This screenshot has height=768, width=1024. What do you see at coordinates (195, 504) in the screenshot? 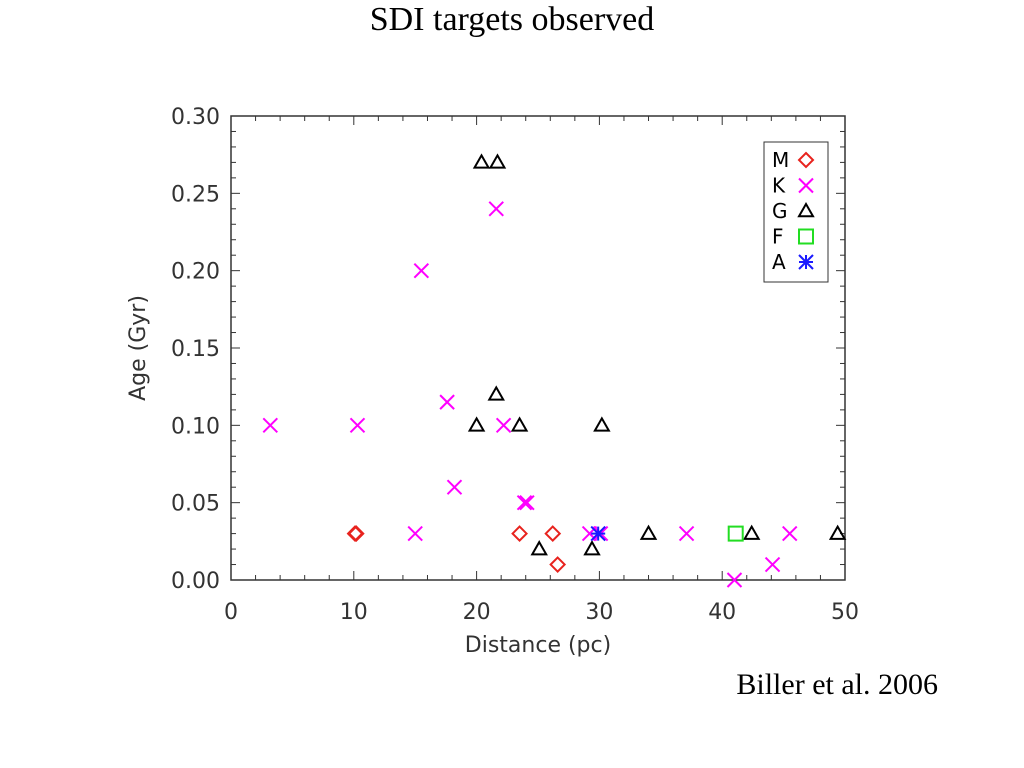
I see `y-tick-label: 0.05` at bounding box center [195, 504].